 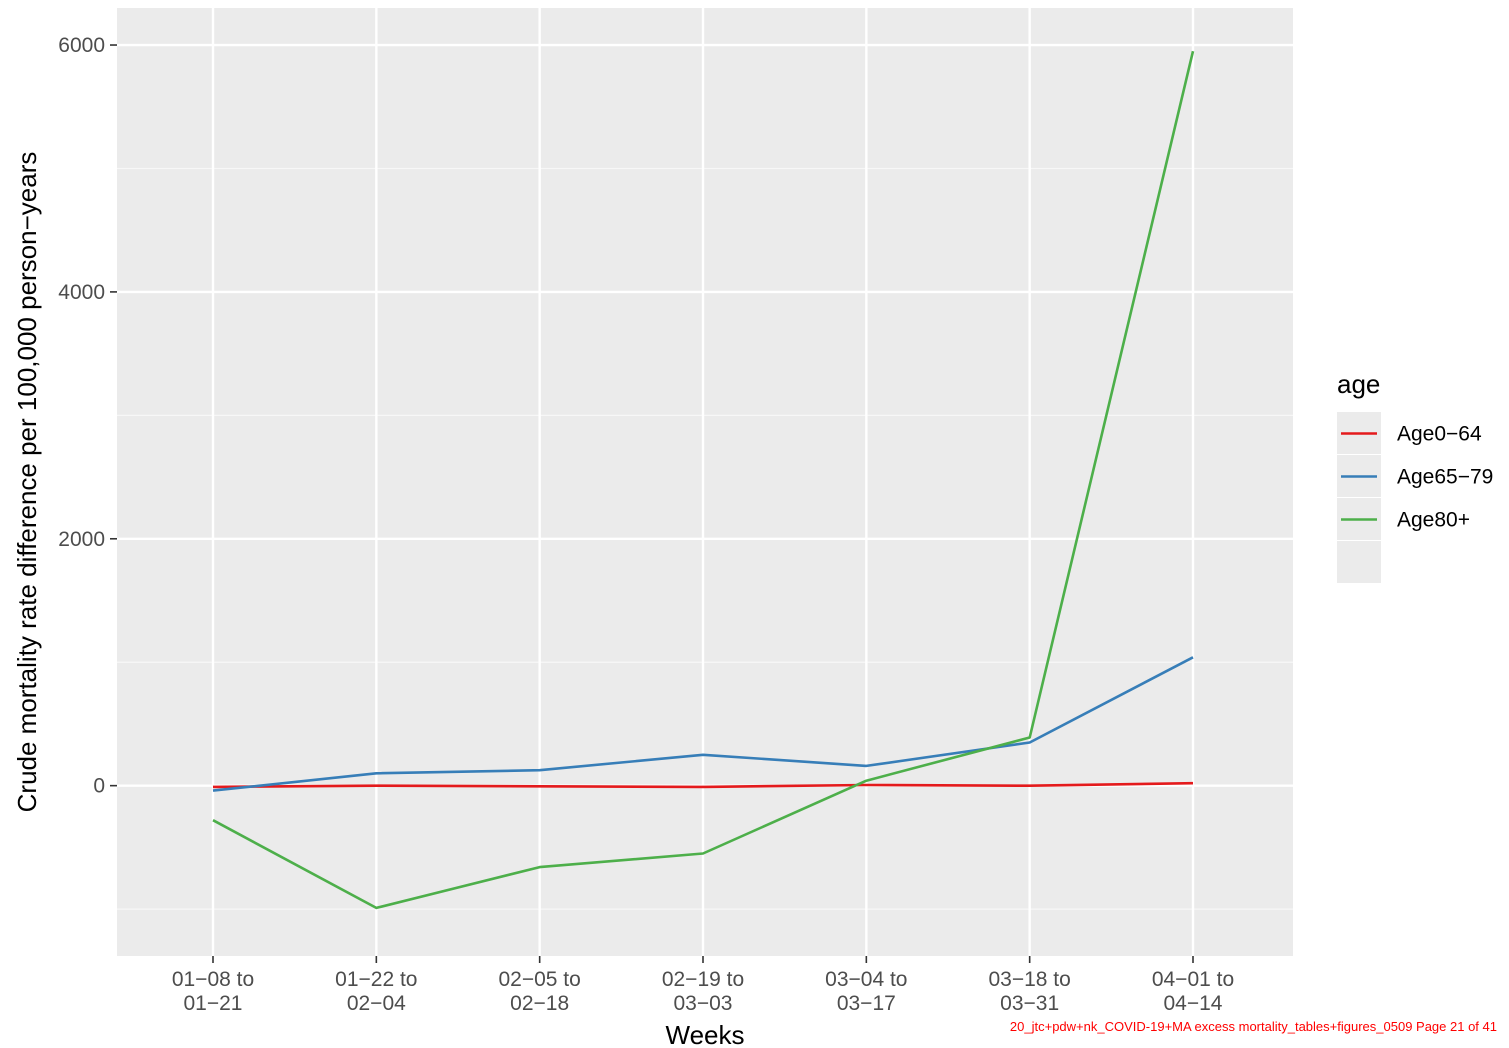 I want to click on legend-key, so click(x=1359, y=562).